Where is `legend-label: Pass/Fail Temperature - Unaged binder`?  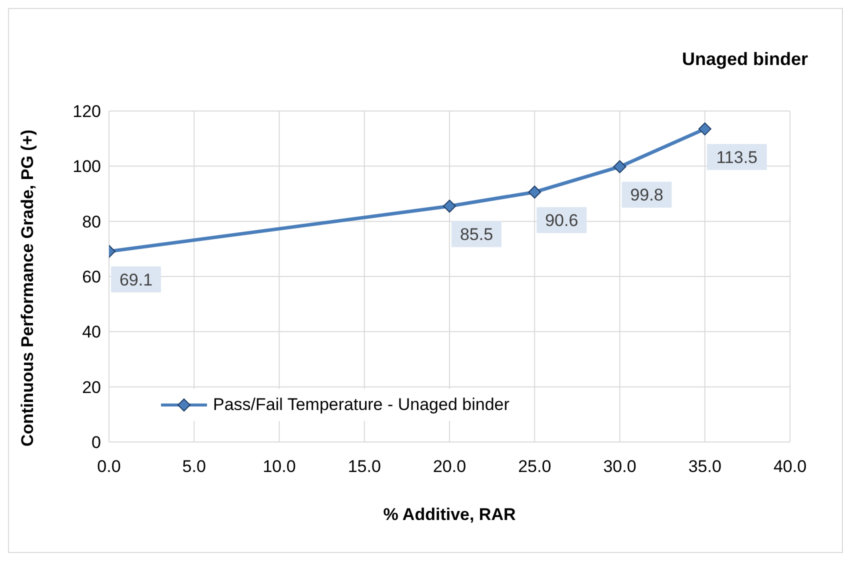 legend-label: Pass/Fail Temperature - Unaged binder is located at coordinates (361, 405).